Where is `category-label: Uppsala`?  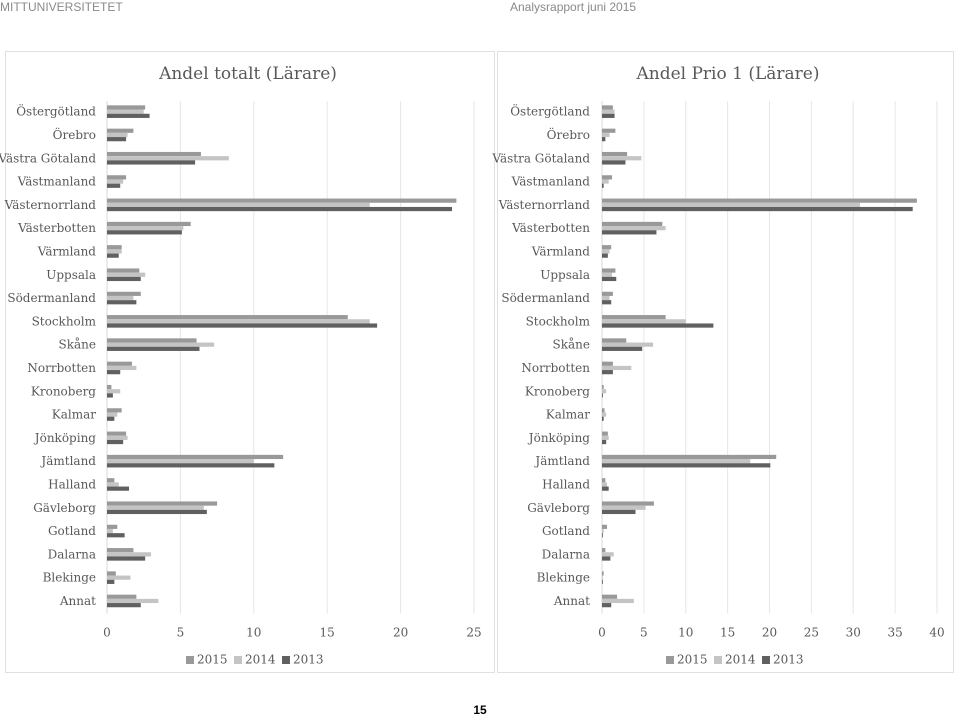 category-label: Uppsala is located at coordinates (71, 275).